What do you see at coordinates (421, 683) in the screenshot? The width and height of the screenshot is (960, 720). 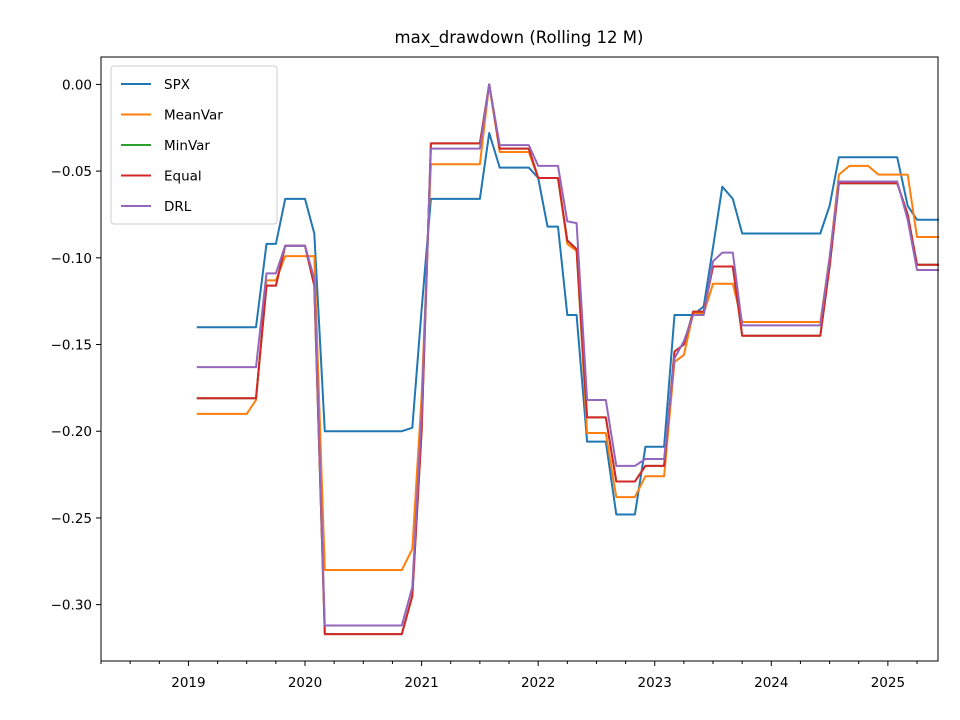 I see `x-tick-label: 2021` at bounding box center [421, 683].